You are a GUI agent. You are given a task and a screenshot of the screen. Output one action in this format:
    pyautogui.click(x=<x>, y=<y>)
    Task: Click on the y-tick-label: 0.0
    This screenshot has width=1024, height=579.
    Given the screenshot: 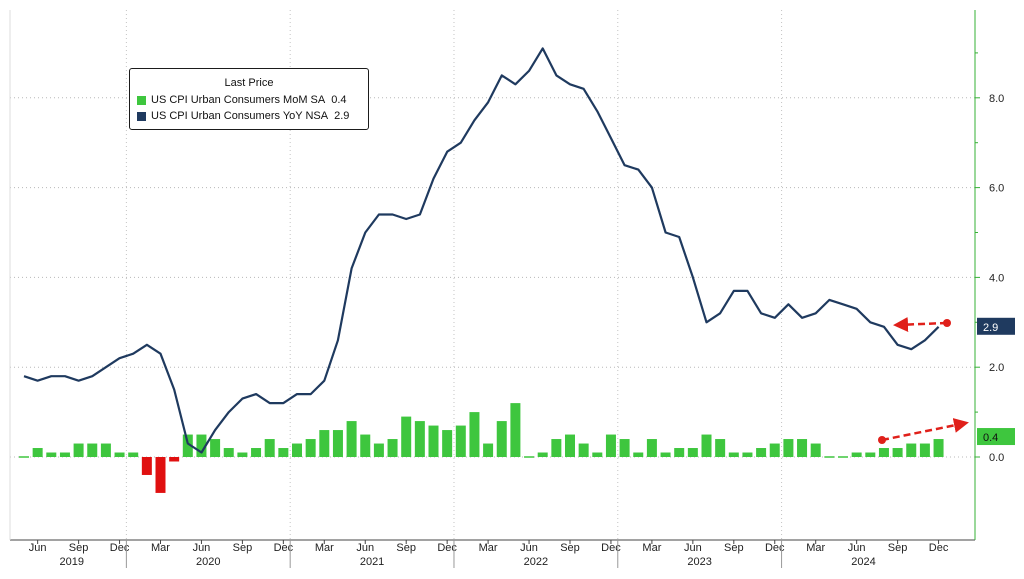 What is the action you would take?
    pyautogui.click(x=996, y=458)
    